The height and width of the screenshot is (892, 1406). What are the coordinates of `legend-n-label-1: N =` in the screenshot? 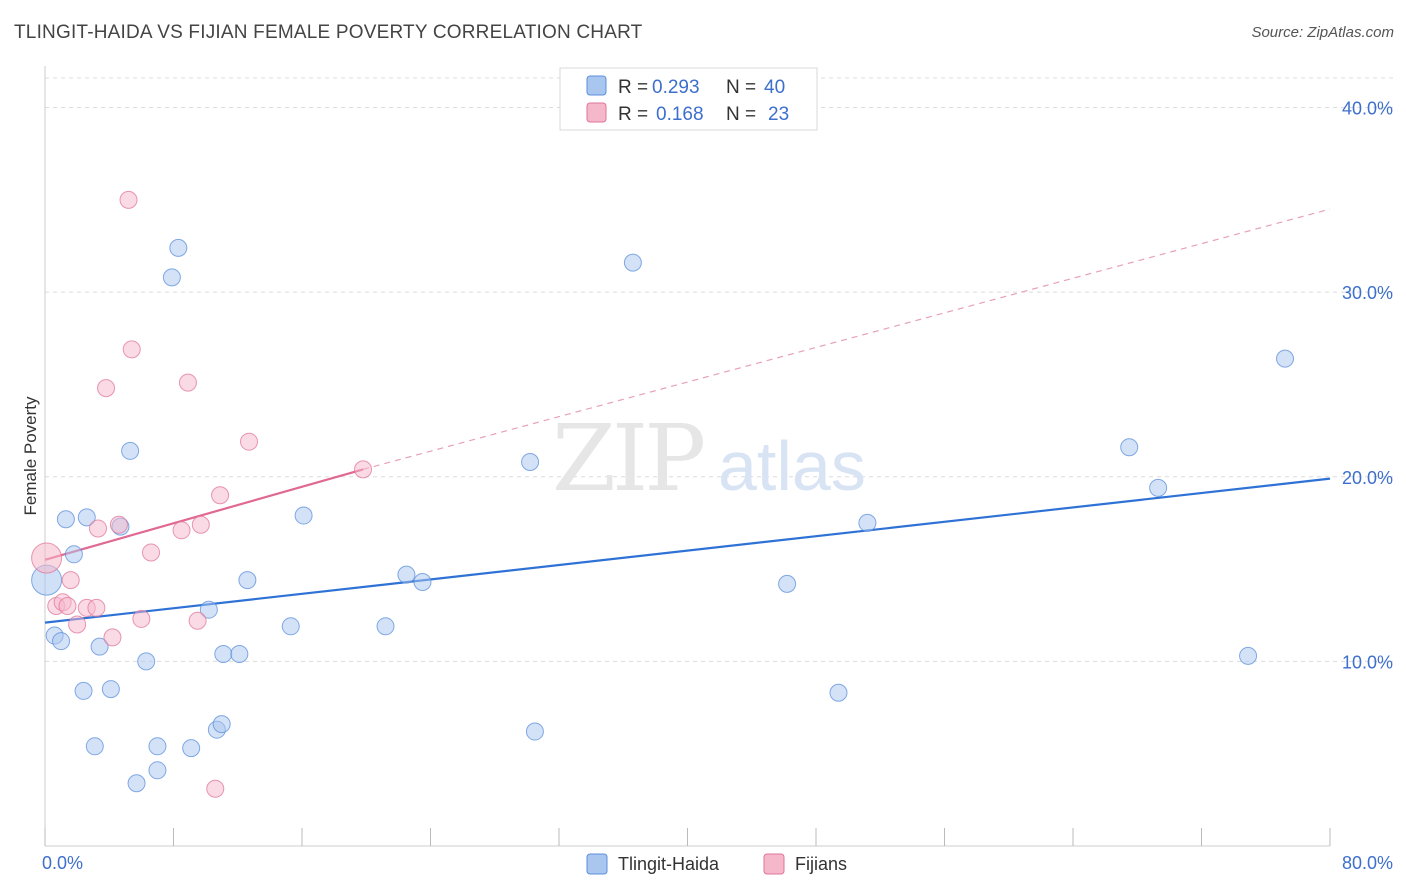 It's located at (741, 87).